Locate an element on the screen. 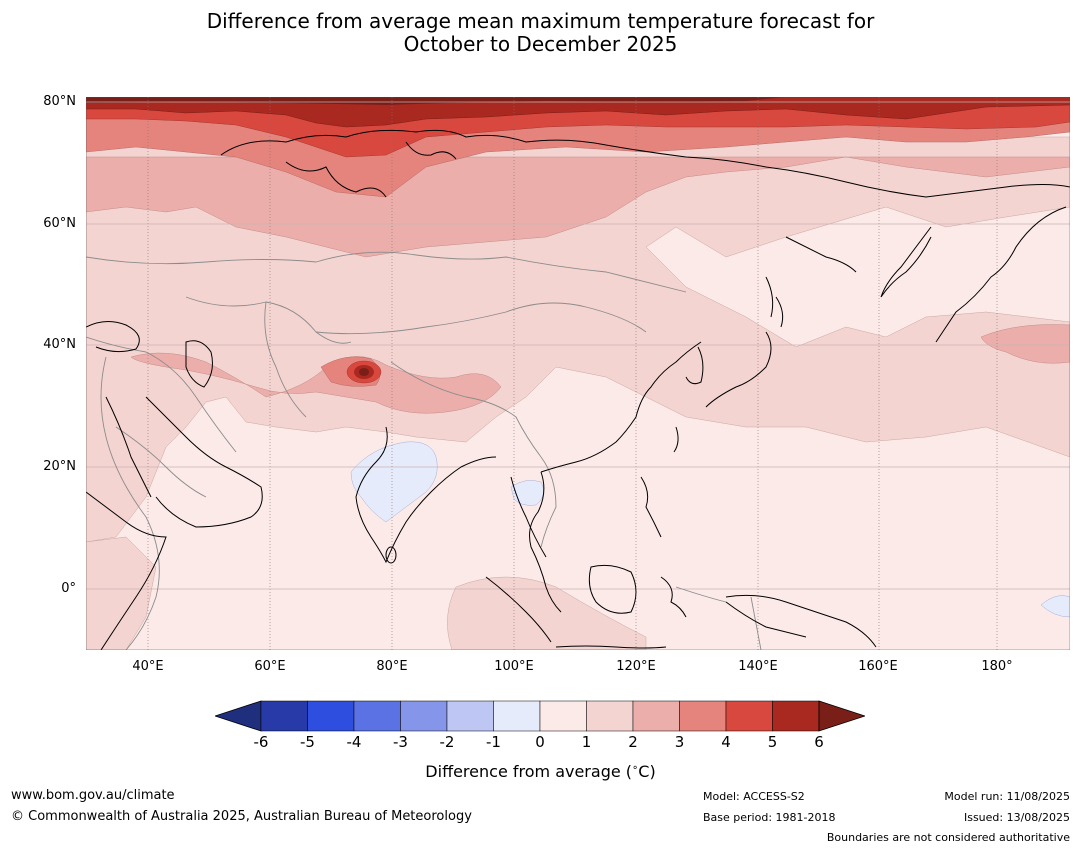  colorbar-label: Difference from average (∘C) is located at coordinates (540, 771).